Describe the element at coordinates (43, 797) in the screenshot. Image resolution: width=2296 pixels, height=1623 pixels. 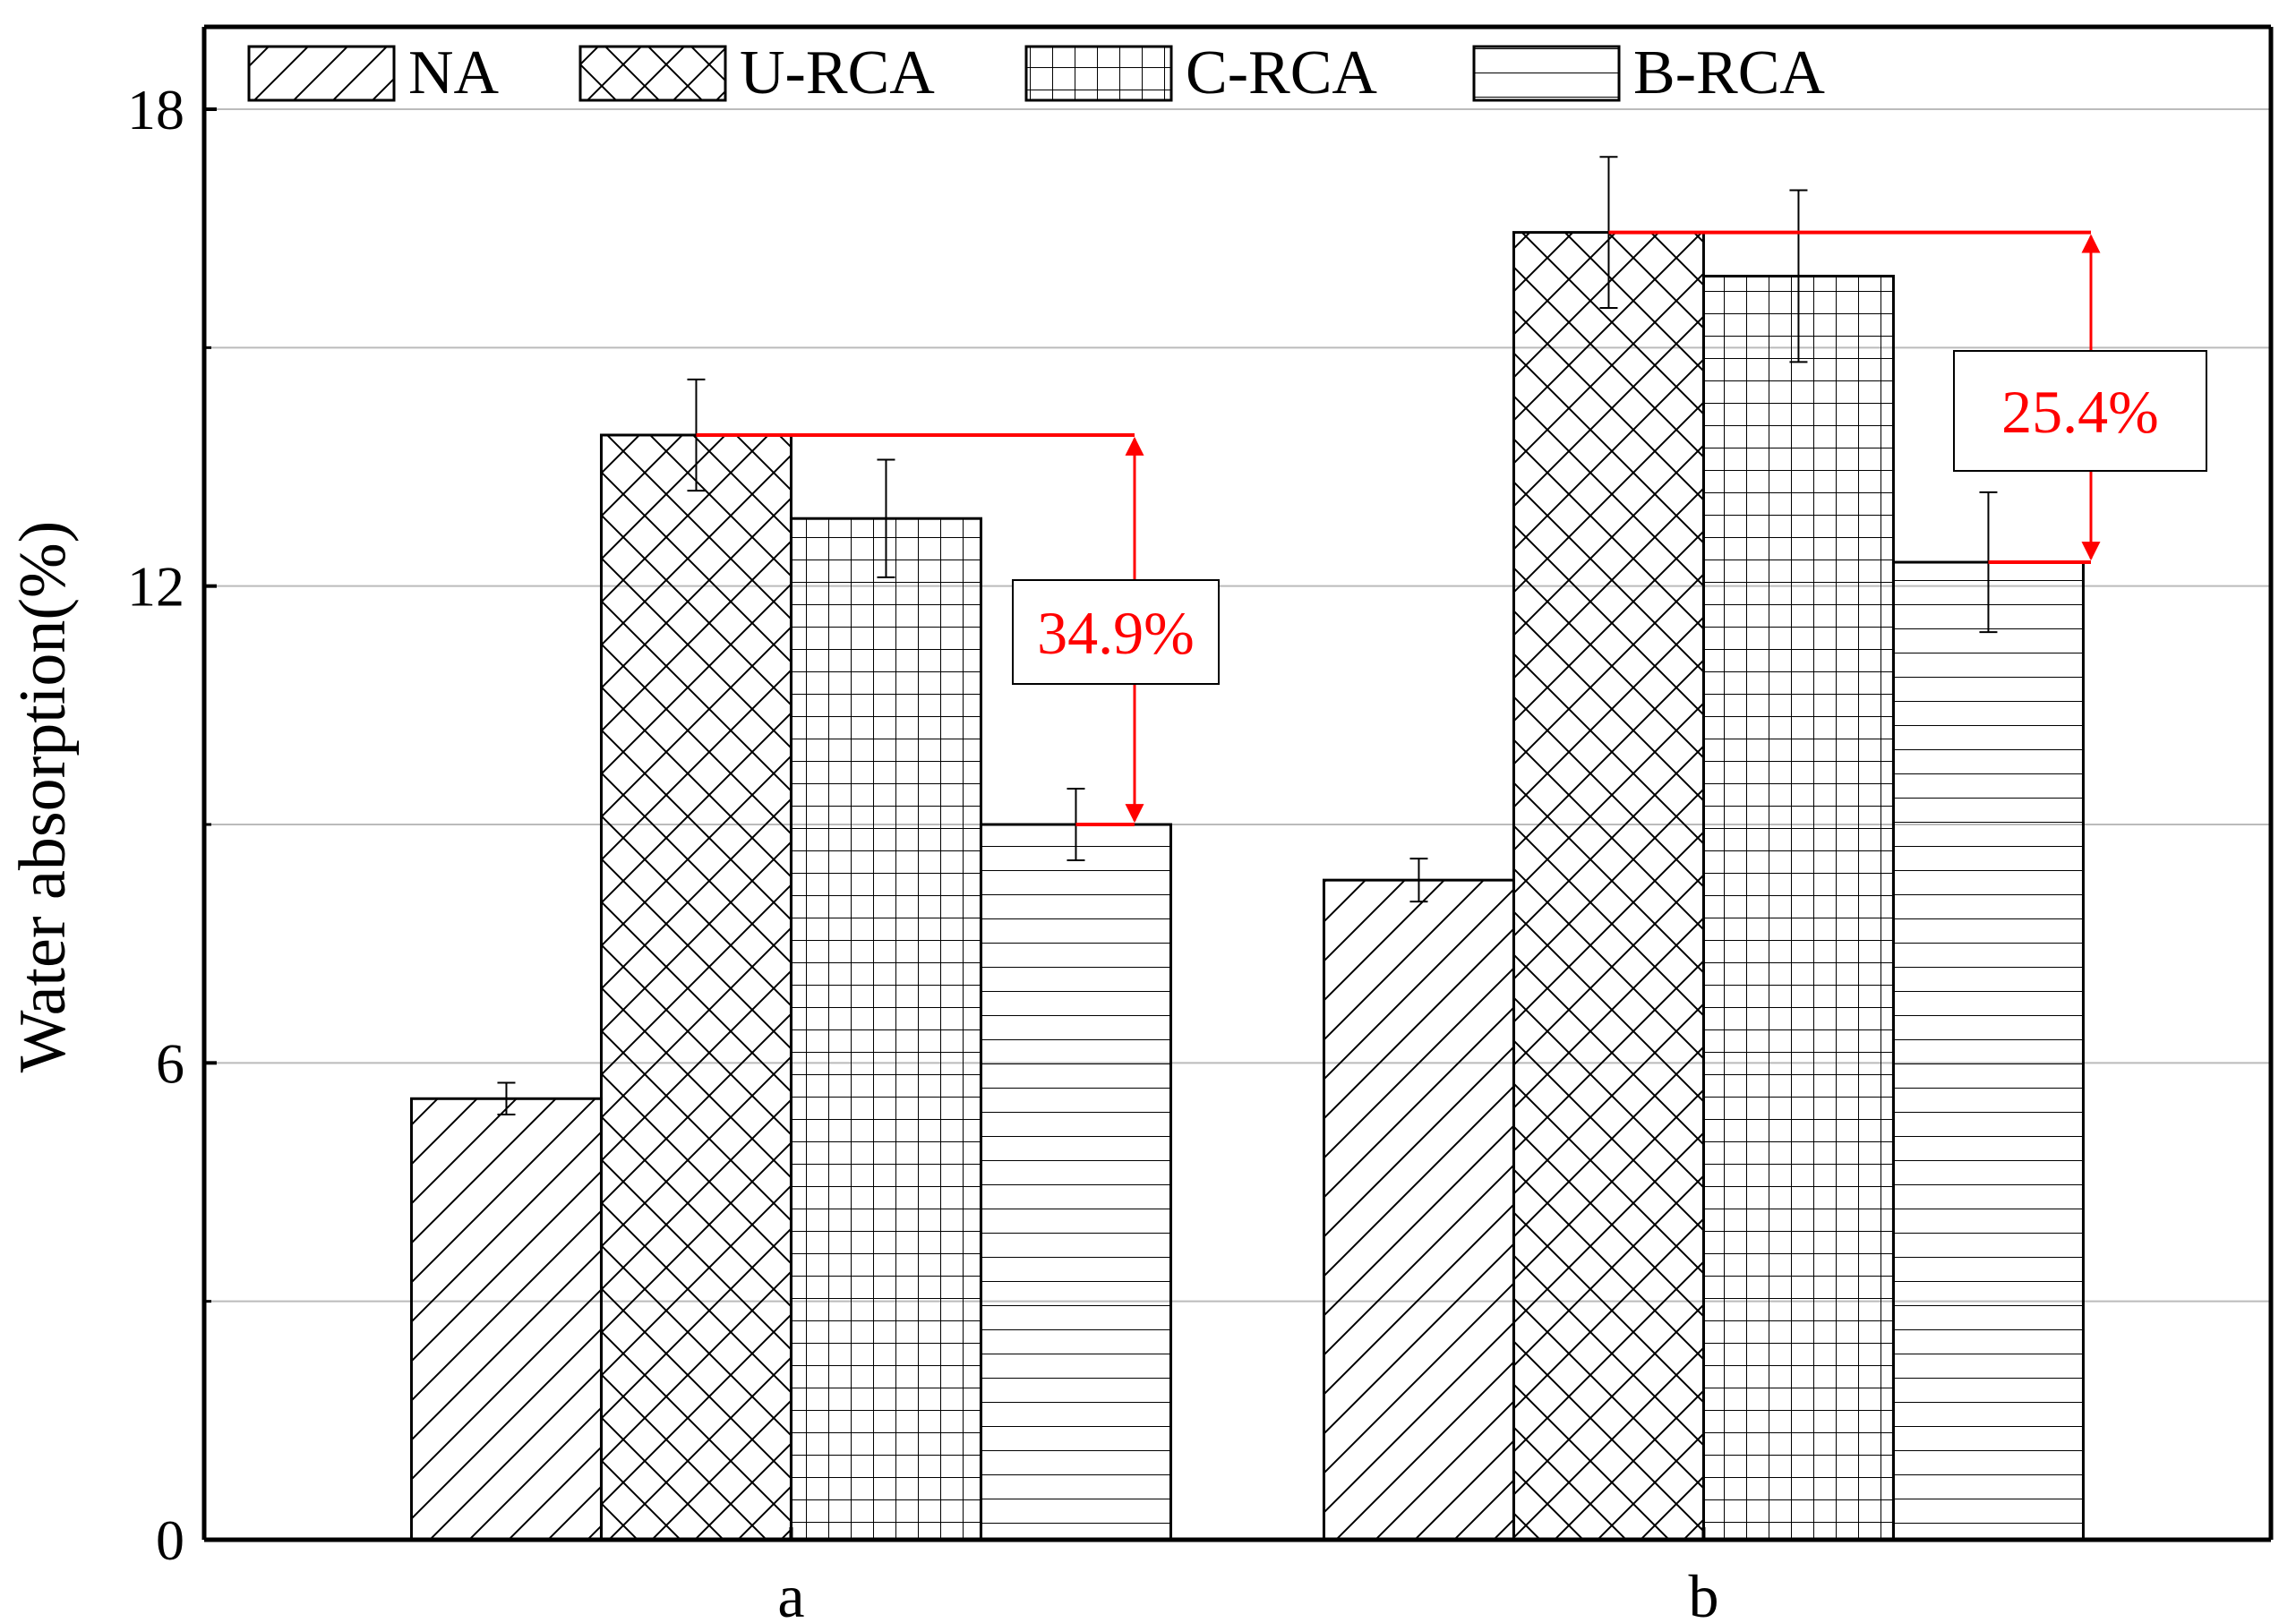
I see `y-axis-label: Water absorption(%)` at that location.